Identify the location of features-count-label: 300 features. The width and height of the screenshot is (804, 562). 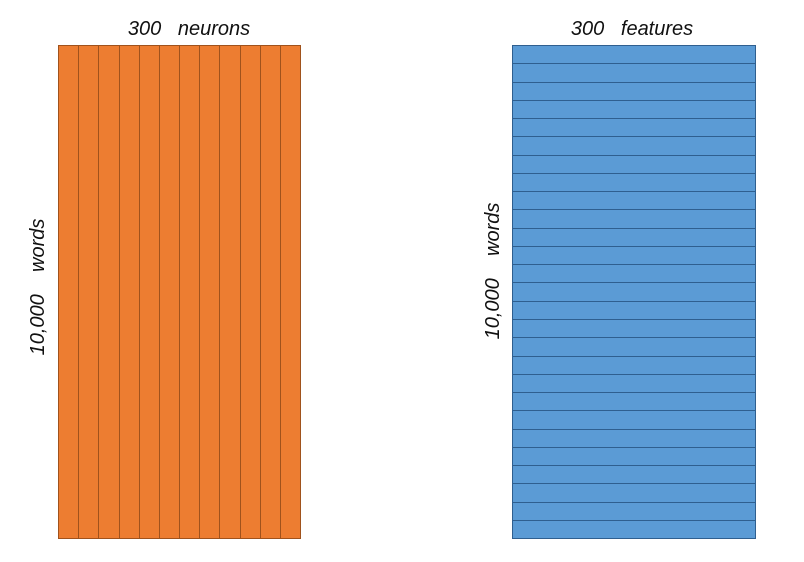
(632, 29).